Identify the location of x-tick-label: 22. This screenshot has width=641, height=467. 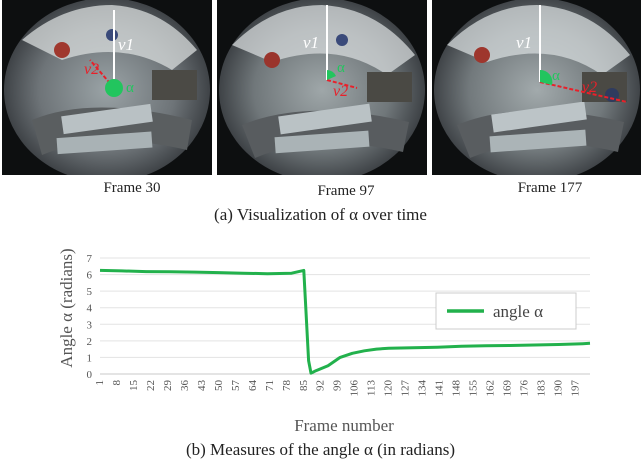
(151, 385).